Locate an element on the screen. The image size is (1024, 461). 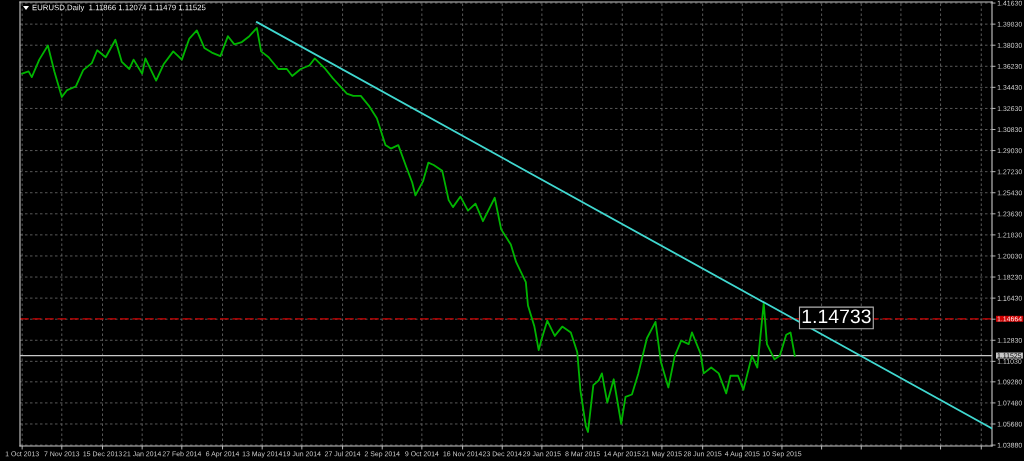
annotation: 1.14733 is located at coordinates (836, 316).